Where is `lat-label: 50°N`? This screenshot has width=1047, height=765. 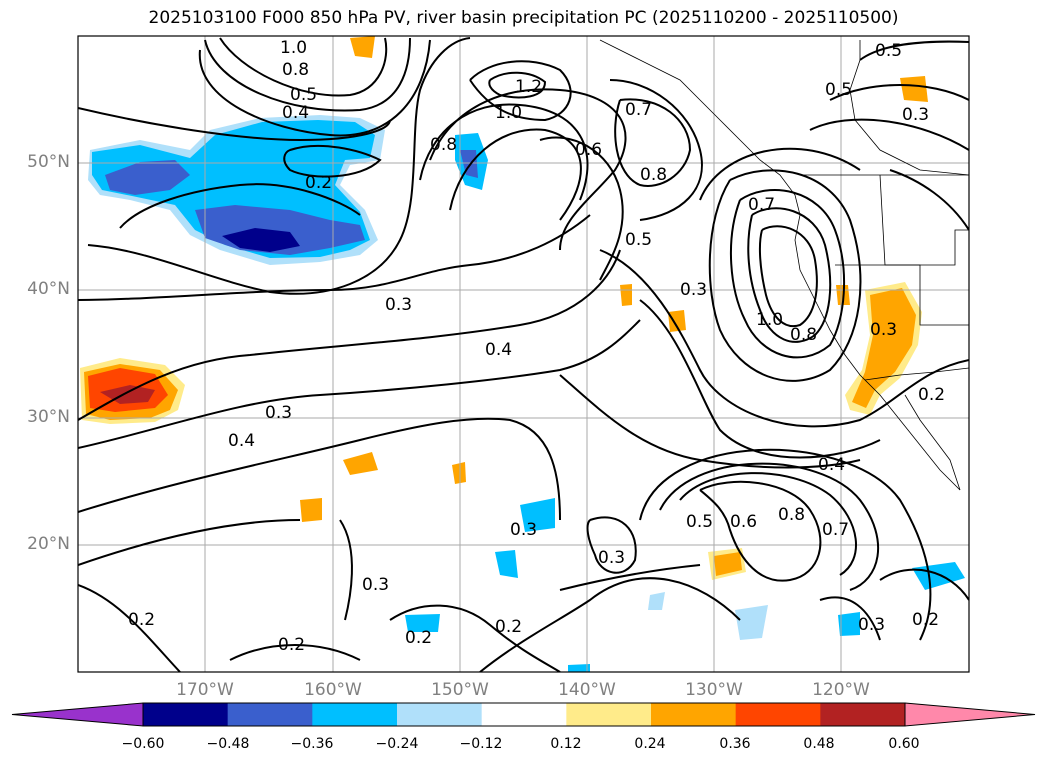 lat-label: 50°N is located at coordinates (48, 162).